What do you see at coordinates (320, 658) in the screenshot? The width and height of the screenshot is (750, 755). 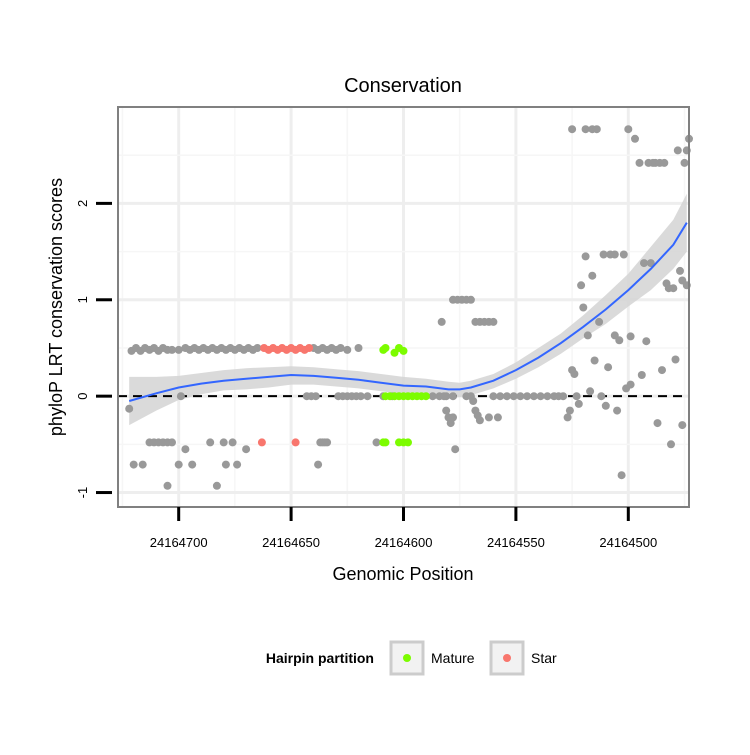 I see `legend-title: Hairpin partition` at bounding box center [320, 658].